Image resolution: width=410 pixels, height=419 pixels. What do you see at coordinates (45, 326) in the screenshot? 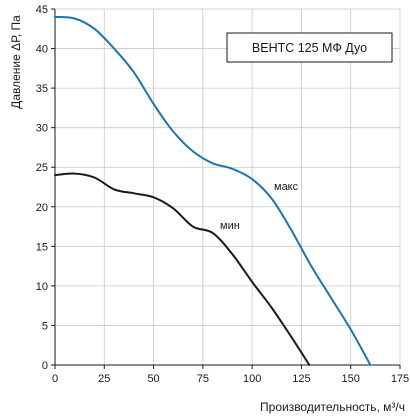
I see `y-tick-label: 5` at bounding box center [45, 326].